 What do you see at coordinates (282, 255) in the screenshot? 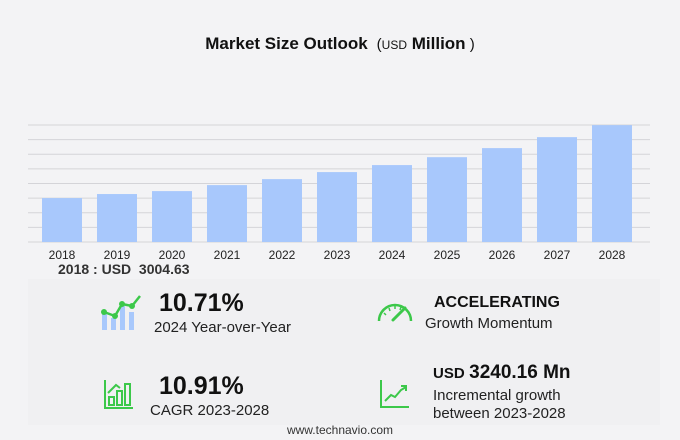
I see `x-tick-label: 2022` at bounding box center [282, 255].